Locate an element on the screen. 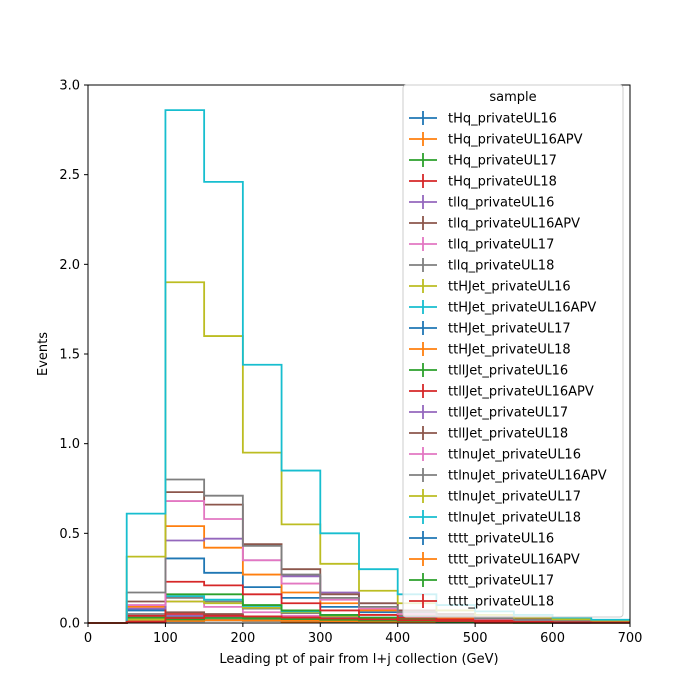 Image resolution: width=700 pixels, height=700 pixels. y-tick-label: 1.5 is located at coordinates (69, 355).